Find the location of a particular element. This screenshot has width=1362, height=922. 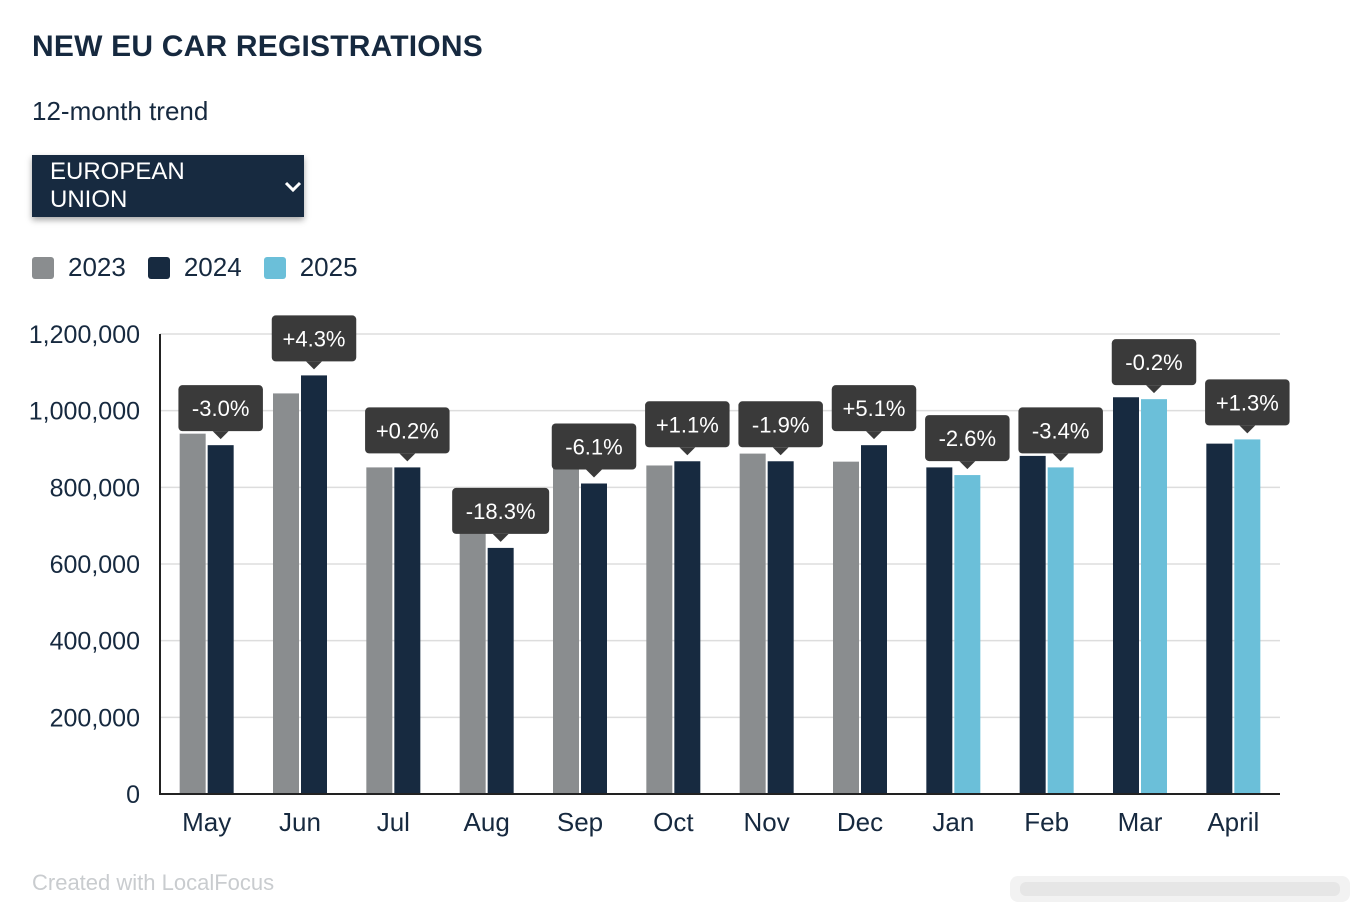

bar-2025-april is located at coordinates (1247, 616).